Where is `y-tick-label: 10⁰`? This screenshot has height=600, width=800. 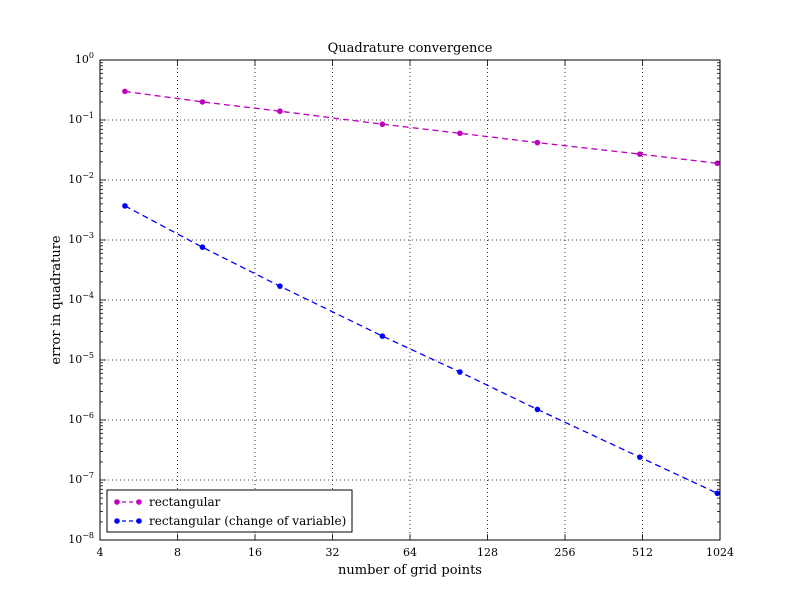 y-tick-label: 10⁰ is located at coordinates (84, 58).